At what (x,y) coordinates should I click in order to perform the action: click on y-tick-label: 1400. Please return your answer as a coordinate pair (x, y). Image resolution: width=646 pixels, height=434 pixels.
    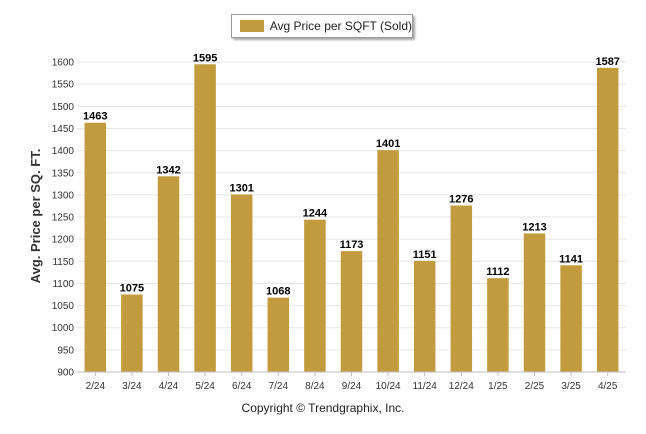
    Looking at the image, I should click on (63, 151).